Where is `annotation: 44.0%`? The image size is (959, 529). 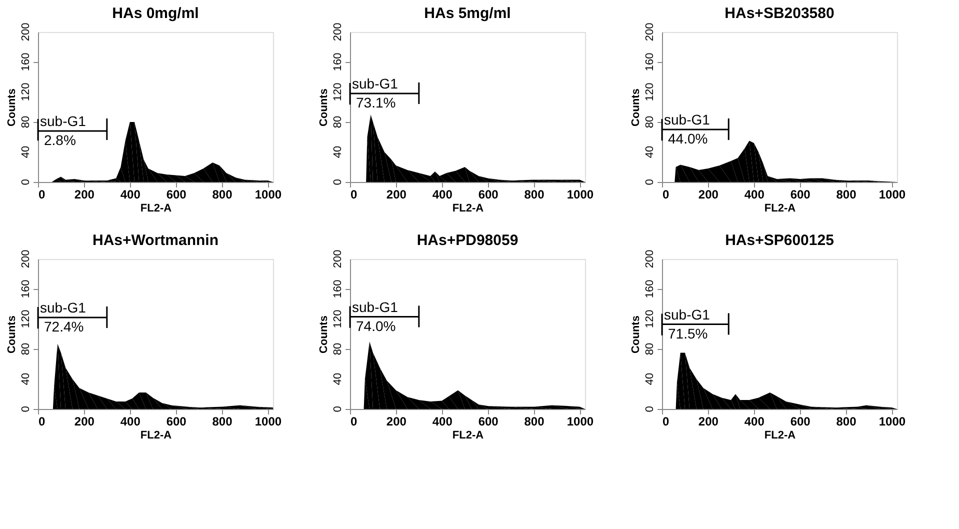 annotation: 44.0% is located at coordinates (688, 138).